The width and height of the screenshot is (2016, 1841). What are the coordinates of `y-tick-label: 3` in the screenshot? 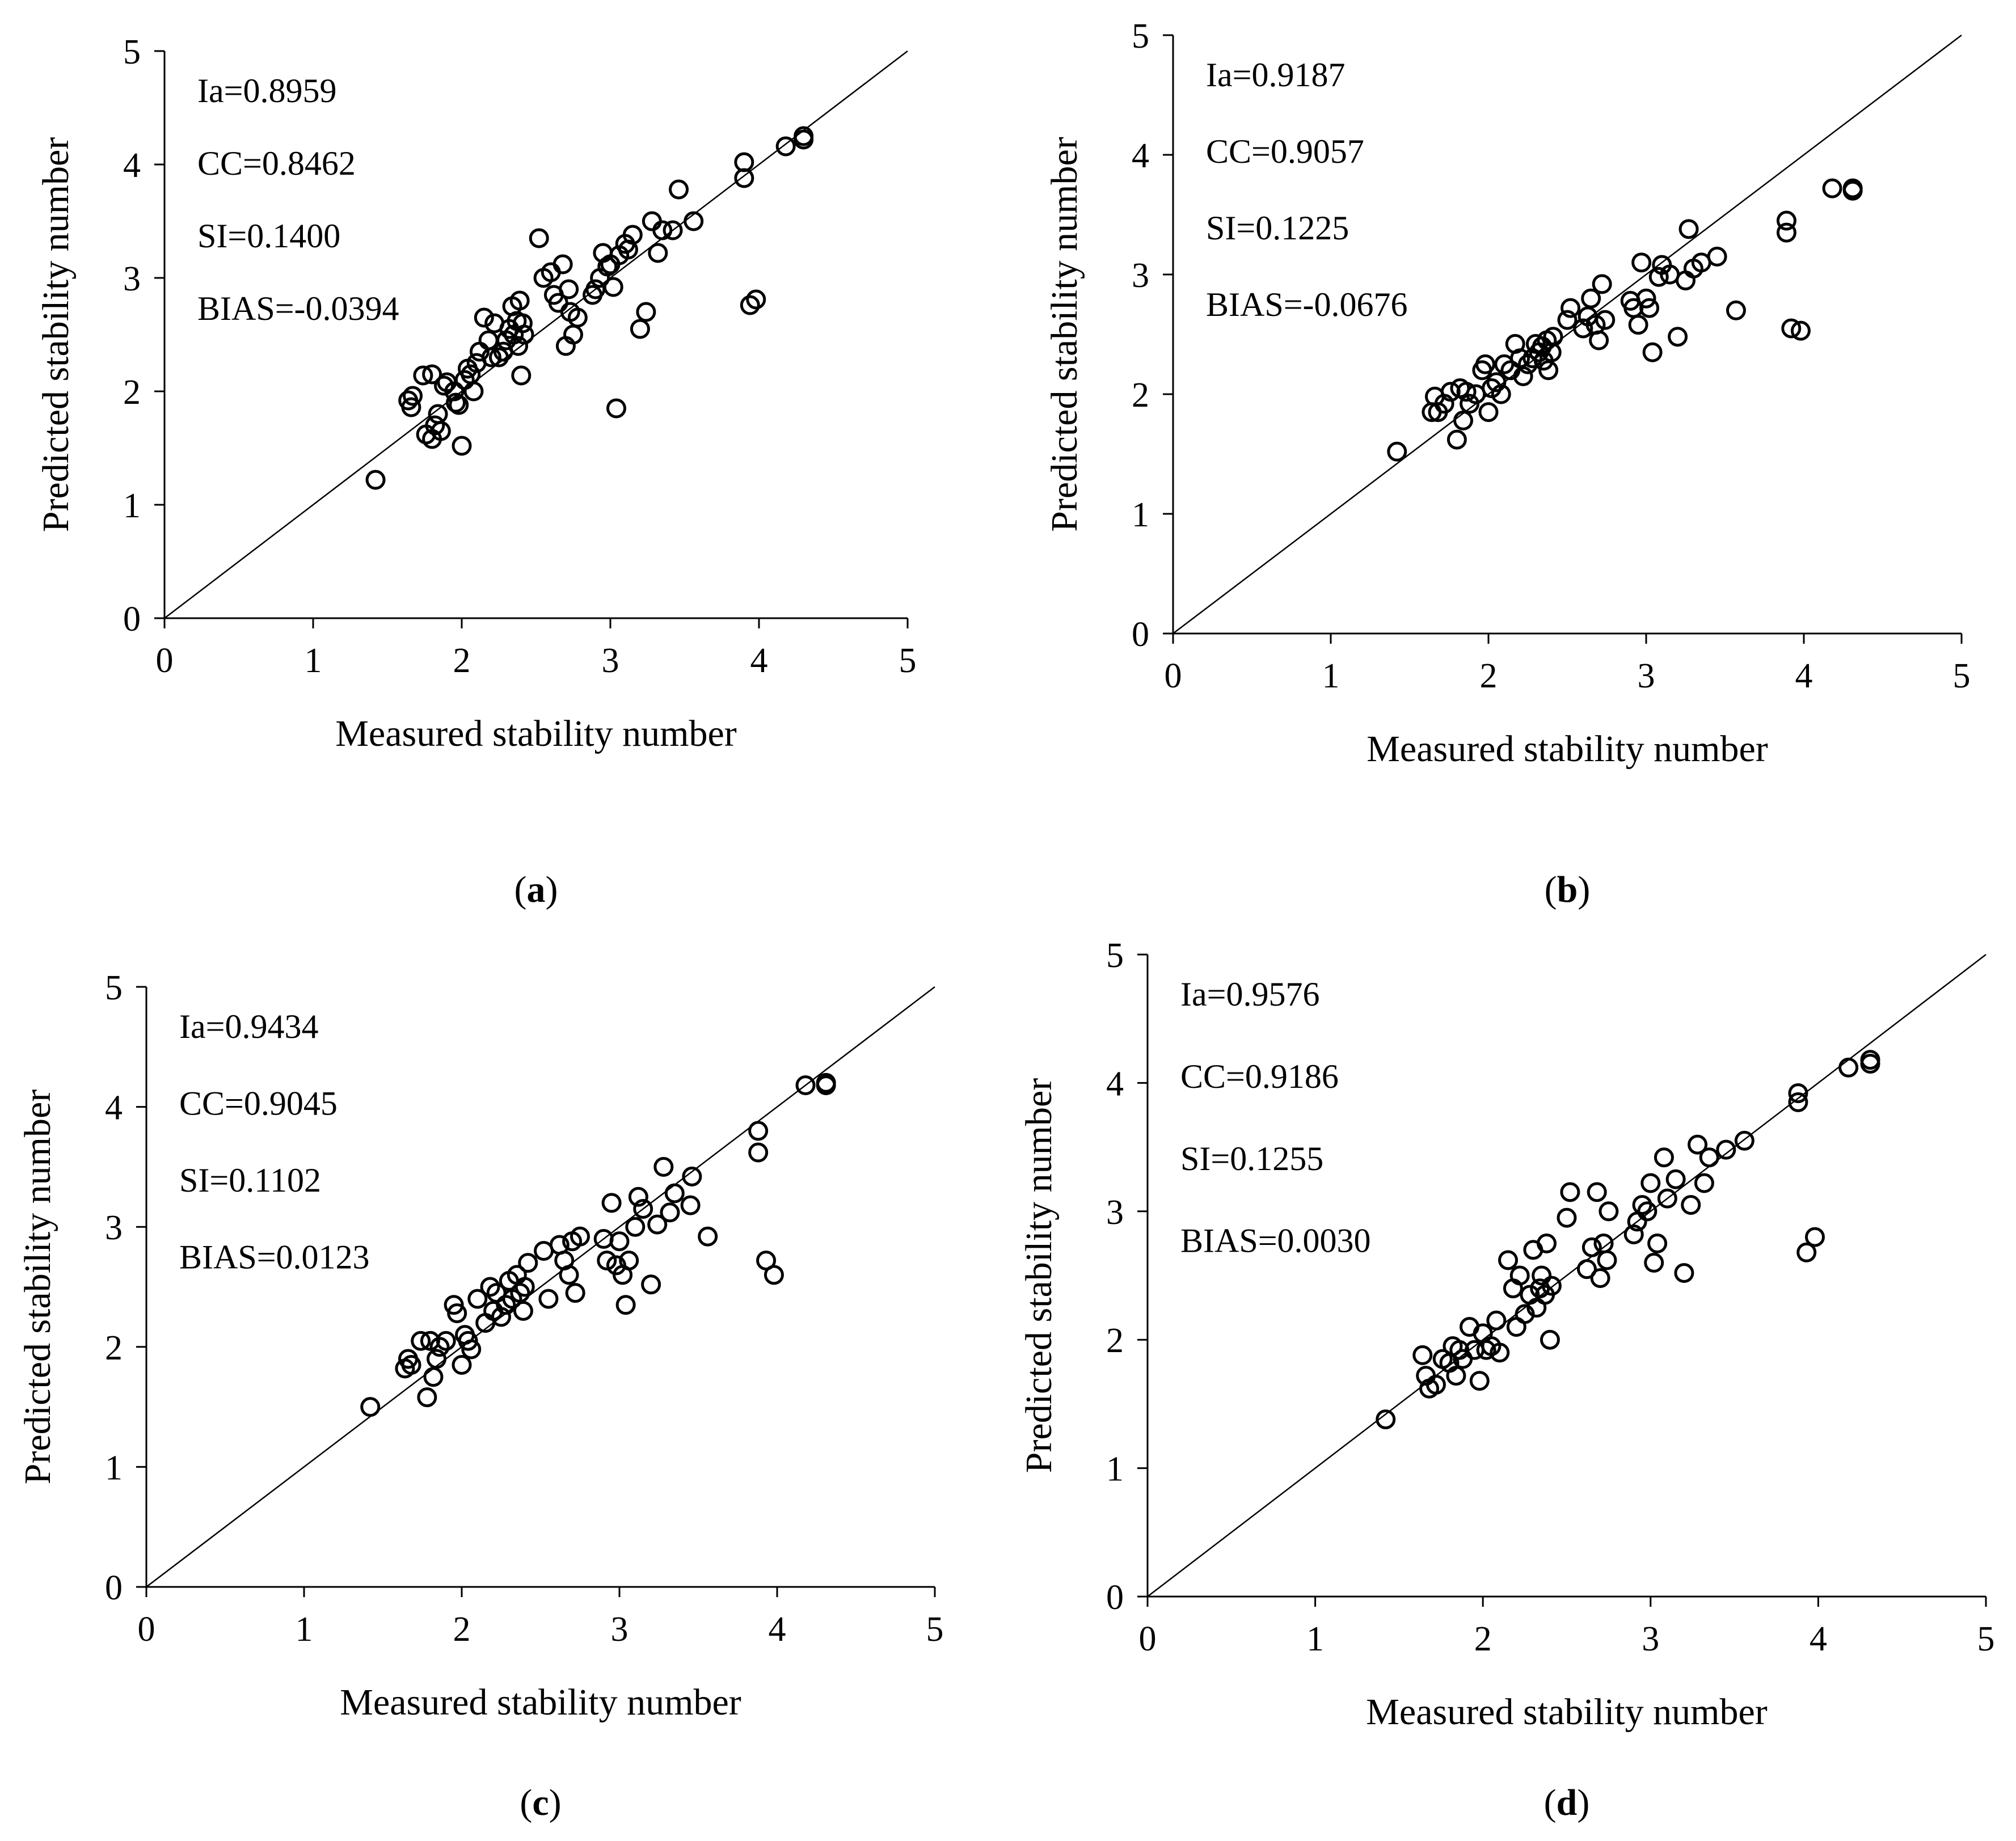 It's located at (1115, 1212).